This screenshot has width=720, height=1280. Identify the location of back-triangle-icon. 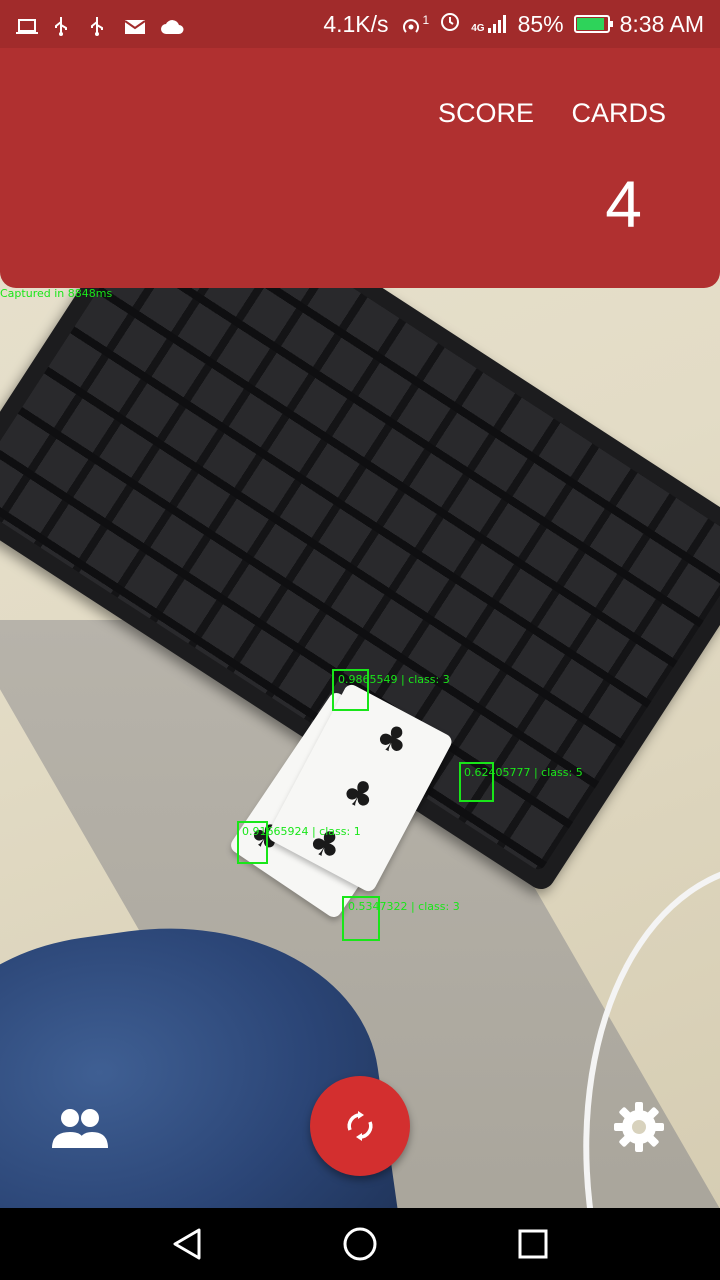
(187, 1244).